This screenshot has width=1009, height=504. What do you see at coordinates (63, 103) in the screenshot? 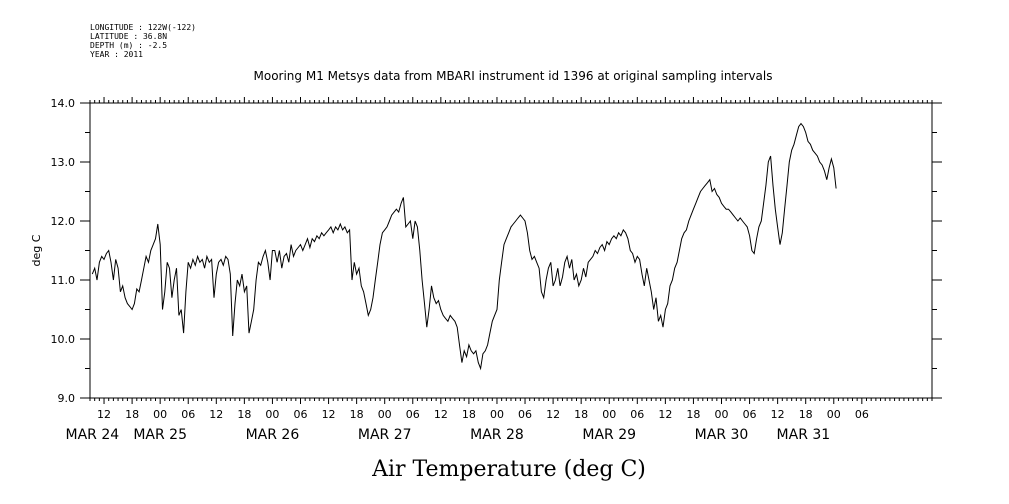
I see `y-tick-label: 14.0` at bounding box center [63, 103].